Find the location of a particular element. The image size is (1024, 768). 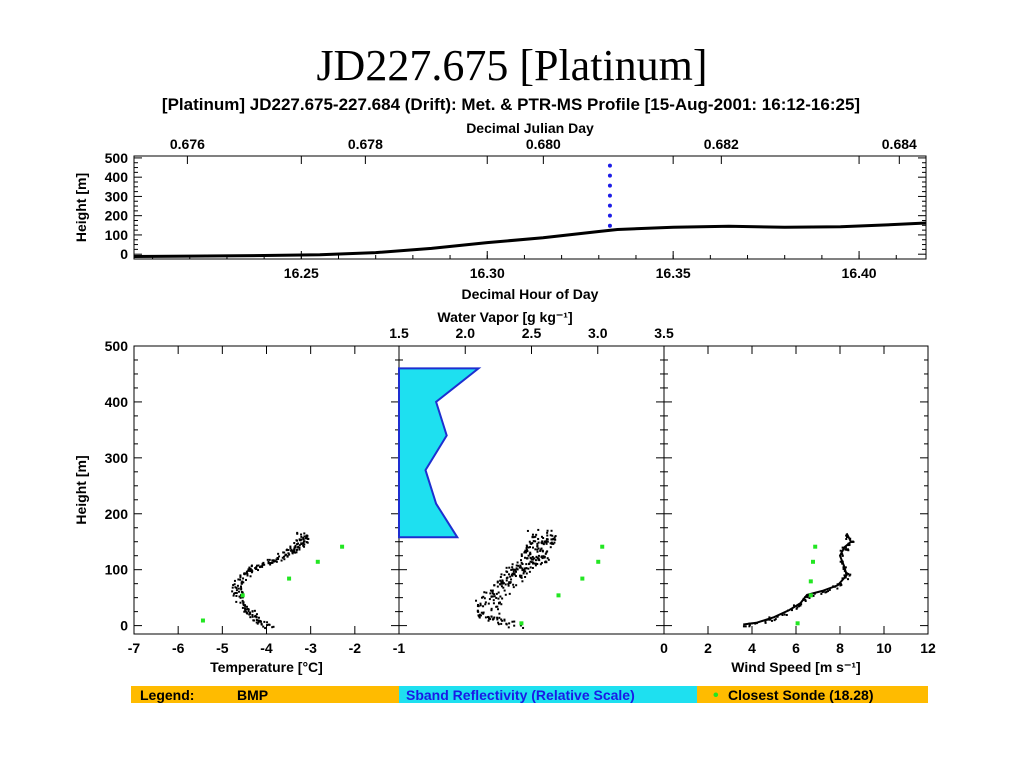

x-tick-label: 16.25 is located at coordinates (301, 273).